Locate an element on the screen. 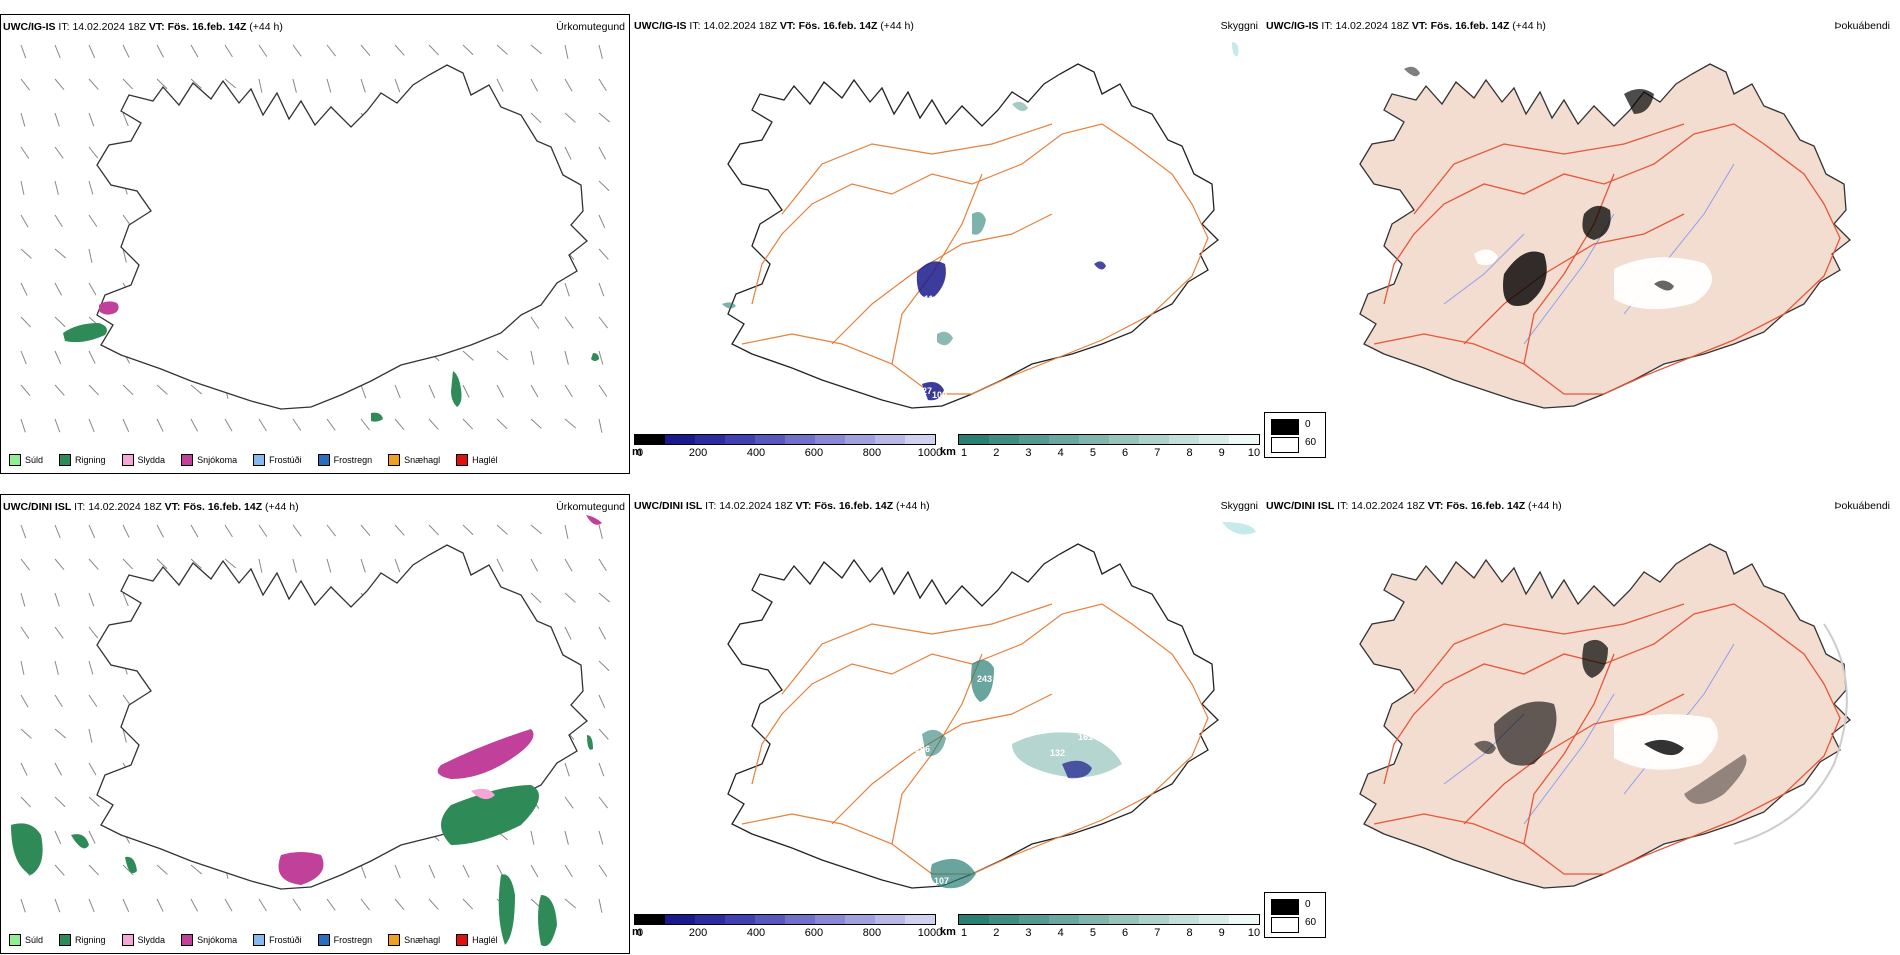 Image resolution: width=1900 pixels, height=955 pixels. legend-item: Frostregn is located at coordinates (345, 940).